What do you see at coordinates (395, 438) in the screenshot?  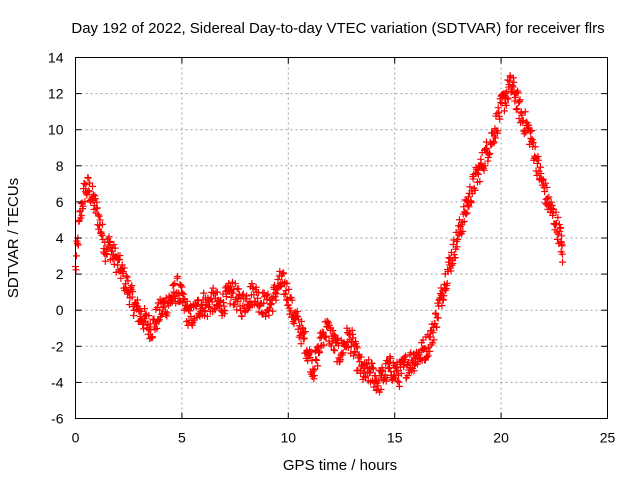 I see `x-tick-label: 15` at bounding box center [395, 438].